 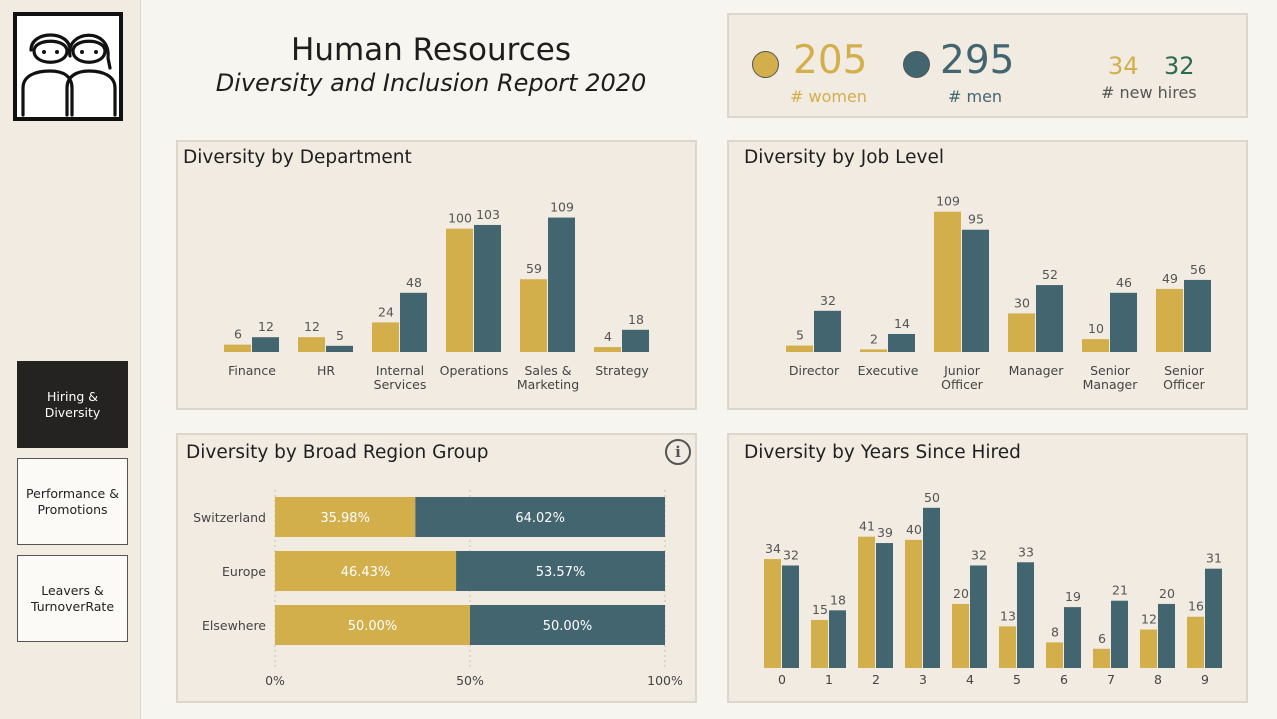 I want to click on category-label: Services, so click(x=400, y=384).